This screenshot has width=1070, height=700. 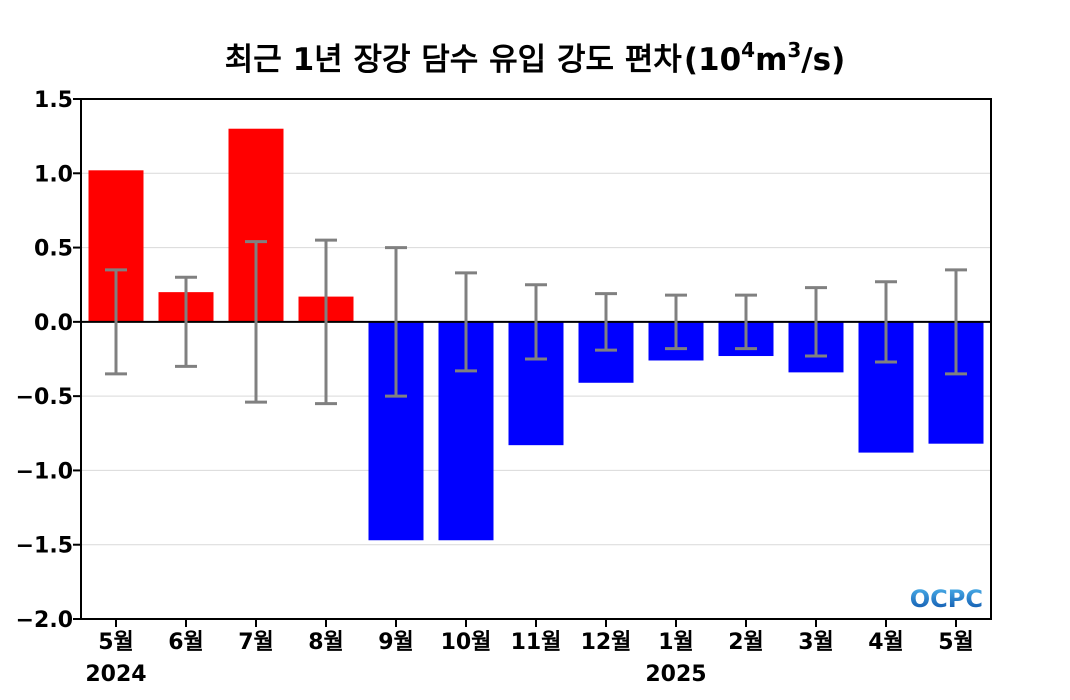 I want to click on x-tick-label: 3월, so click(x=816, y=642).